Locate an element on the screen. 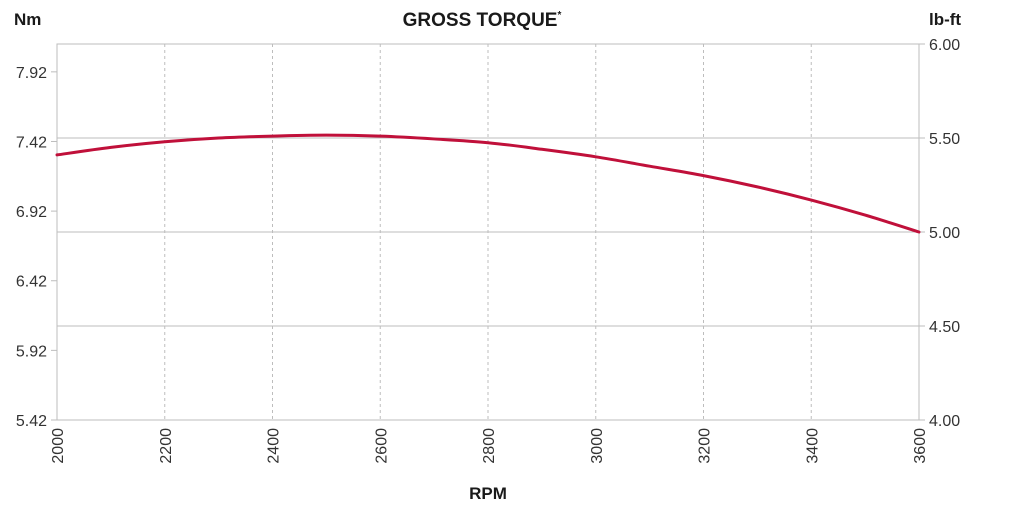 The width and height of the screenshot is (1024, 529). right-tick-label: 4.00 is located at coordinates (944, 421).